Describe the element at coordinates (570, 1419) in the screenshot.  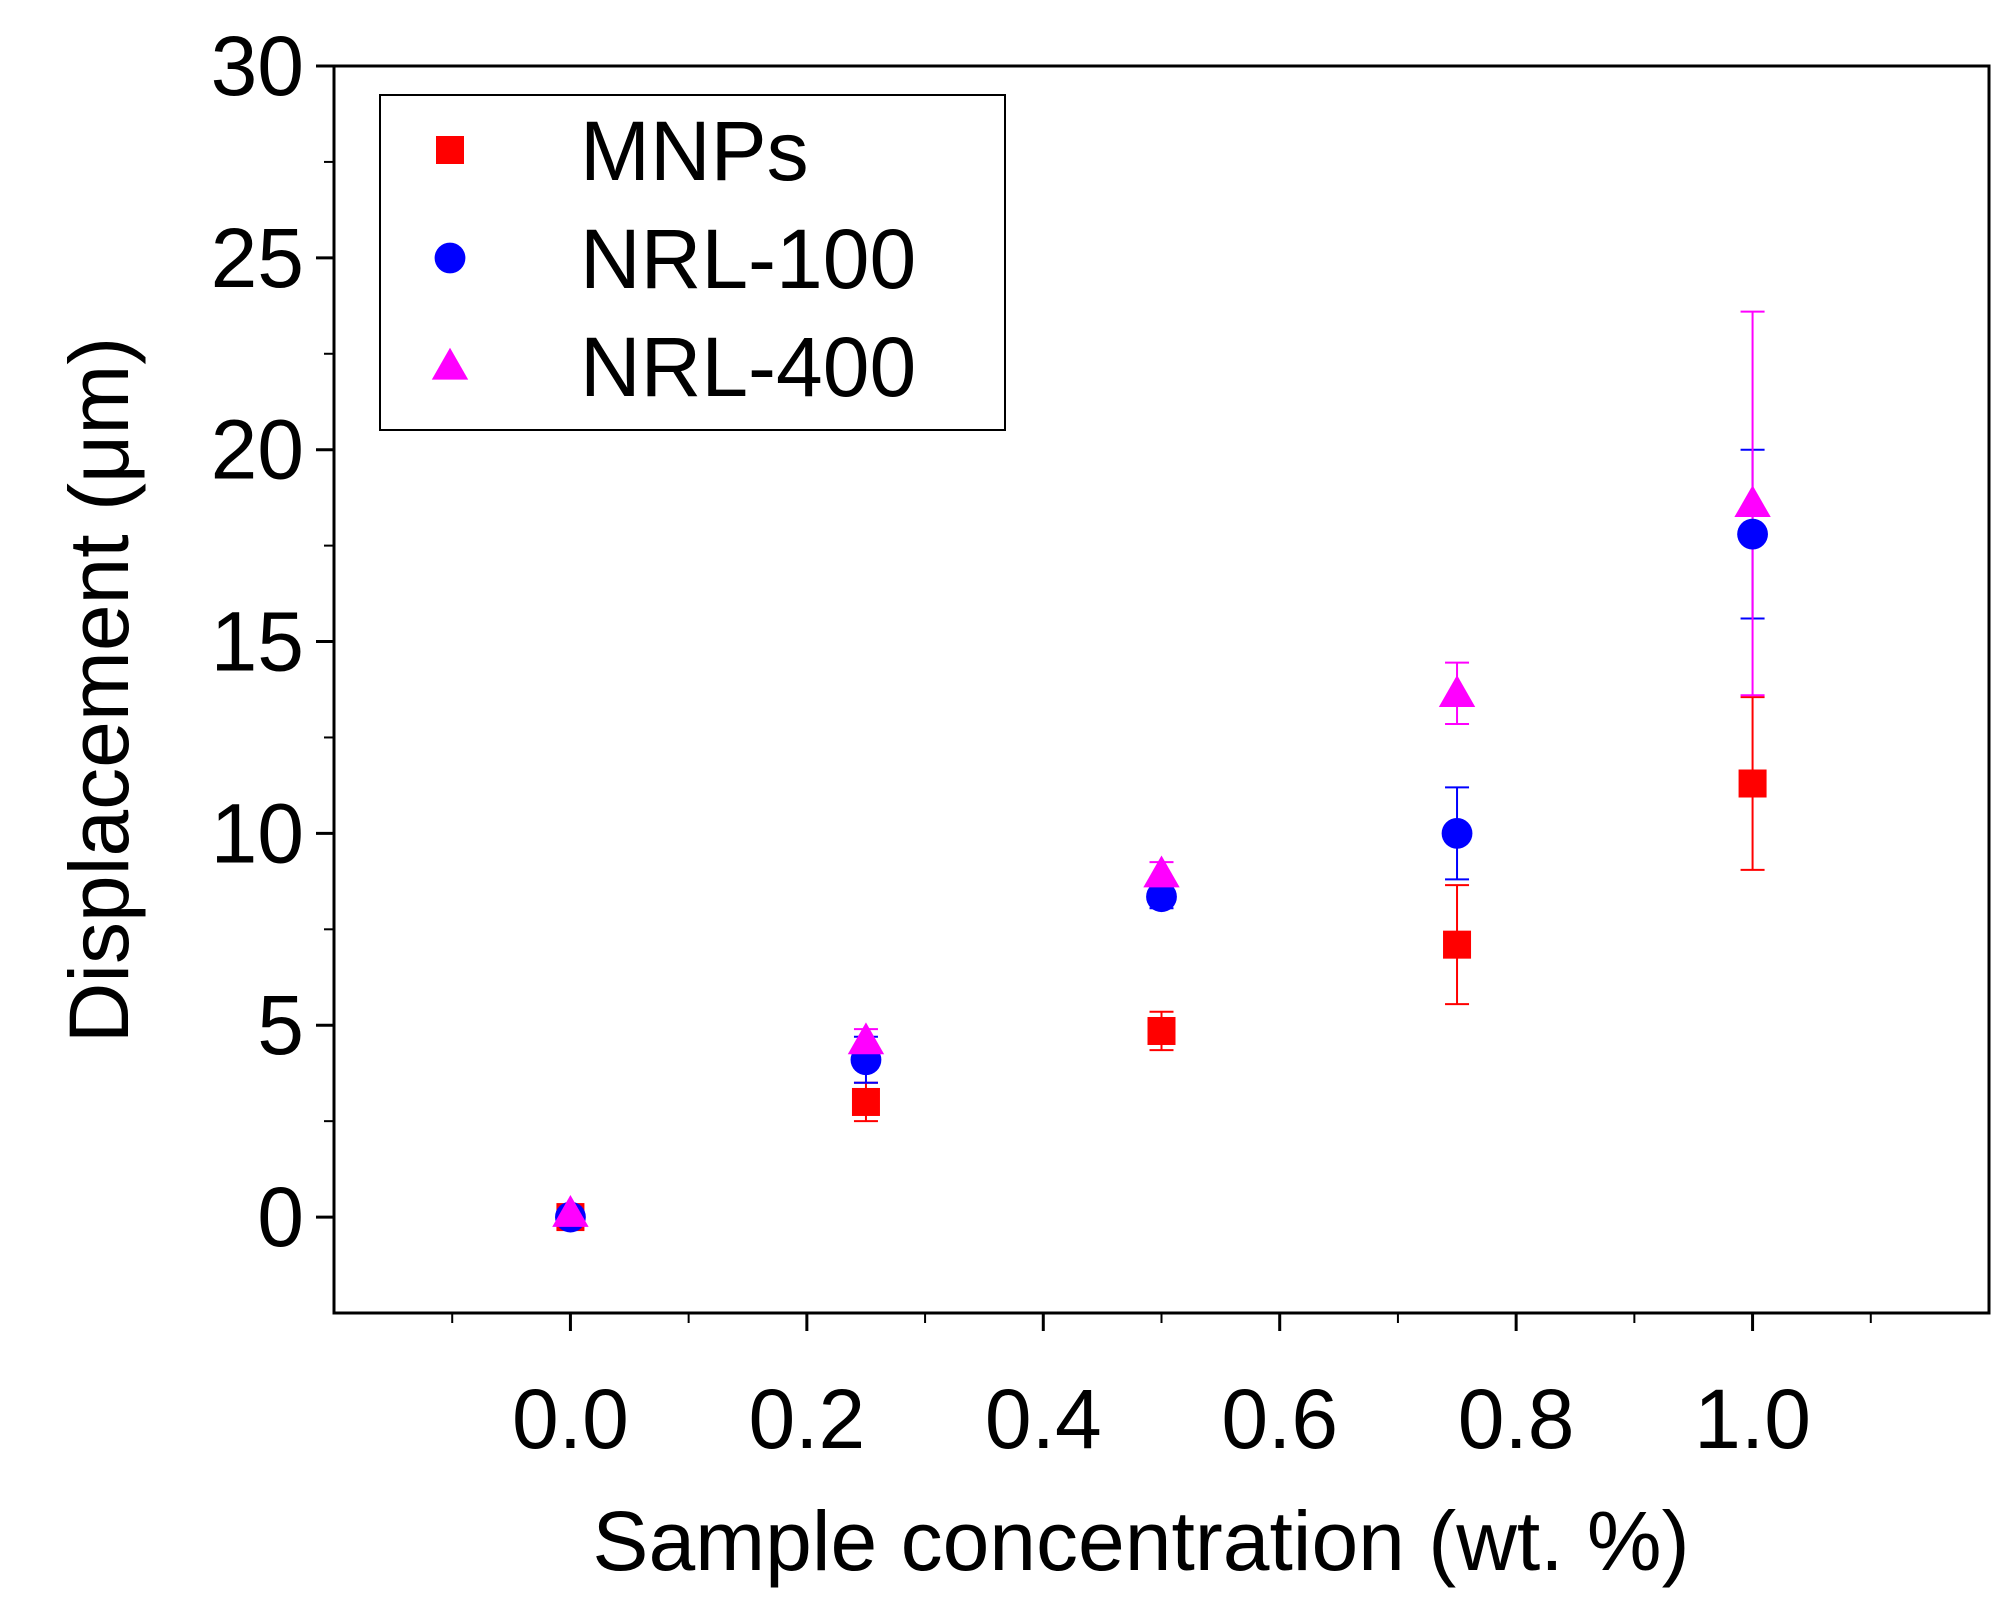
I see `x-tick-label: 0.0` at that location.